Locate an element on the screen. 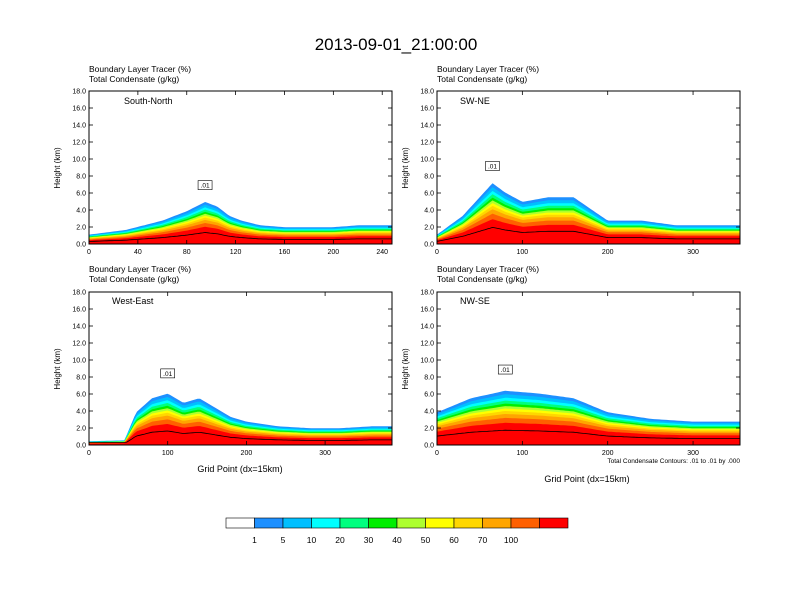  section-label: SW-NE is located at coordinates (475, 101).